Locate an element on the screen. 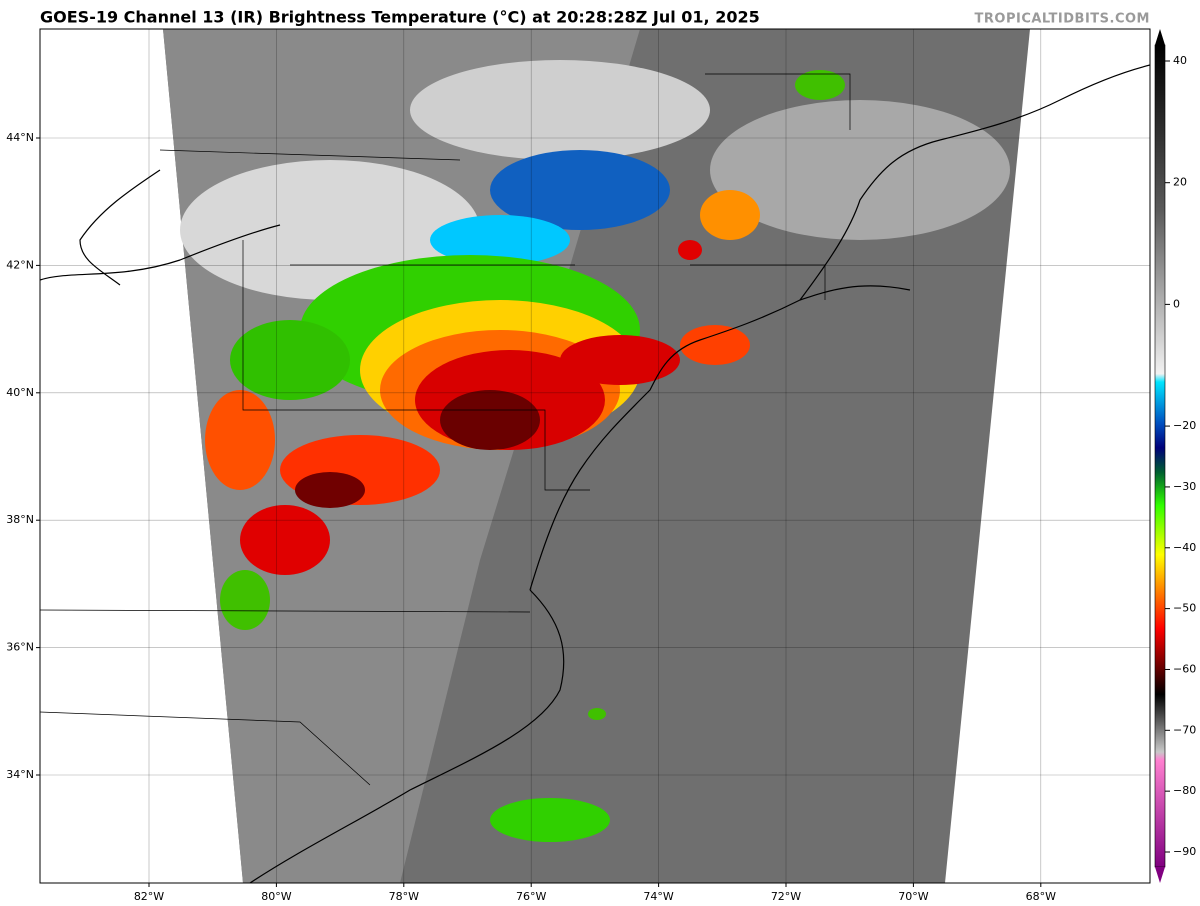  lon-label: 74°W is located at coordinates (658, 896).